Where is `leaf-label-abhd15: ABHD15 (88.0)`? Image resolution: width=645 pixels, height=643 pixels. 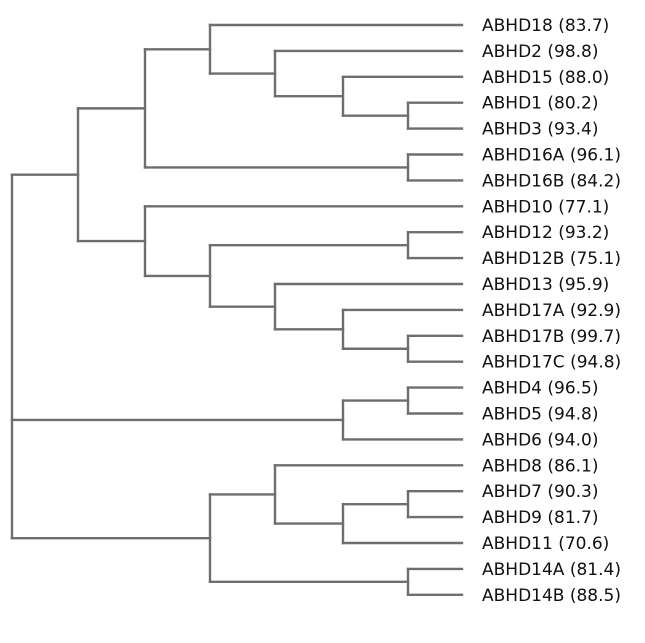
leaf-label-abhd15: ABHD15 (88.0) is located at coordinates (545, 78).